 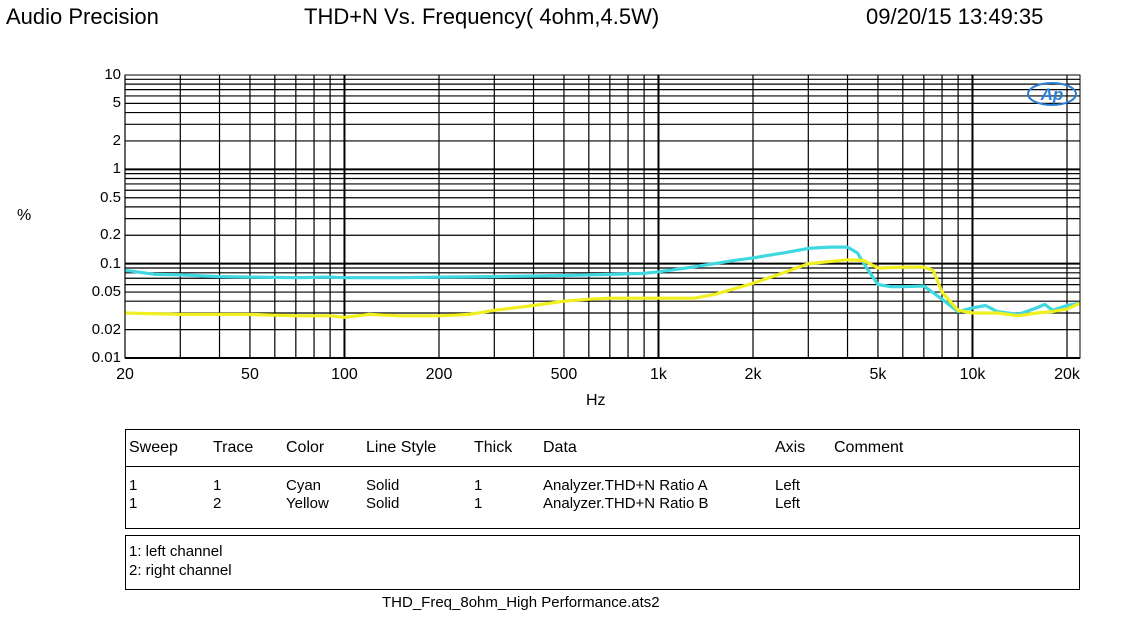 I want to click on comment-line-1: 1: left channel, so click(x=176, y=551).